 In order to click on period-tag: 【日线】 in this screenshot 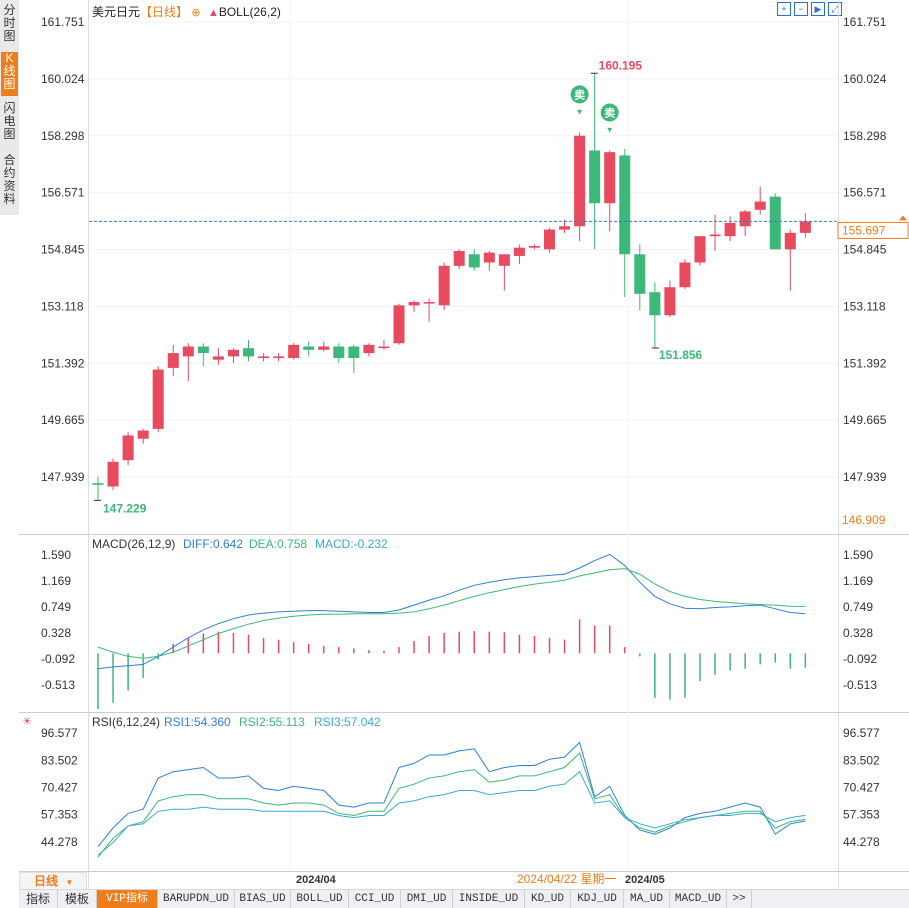, I will do `click(164, 12)`.